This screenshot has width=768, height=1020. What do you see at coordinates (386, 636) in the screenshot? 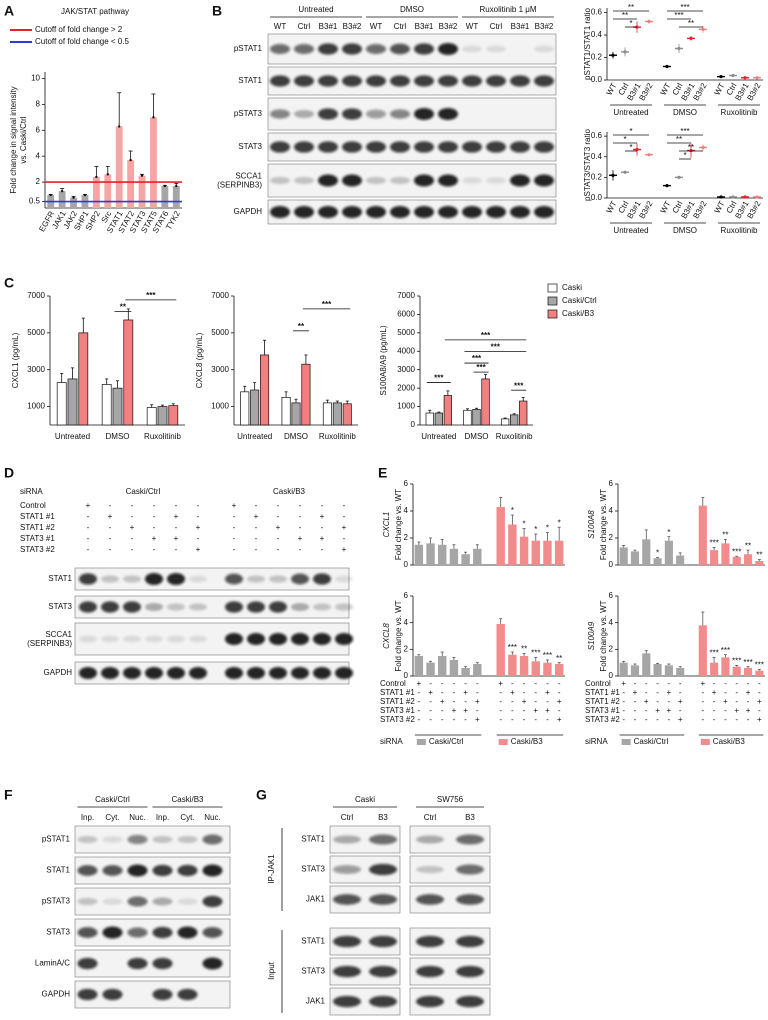
I see `gene-label: CXCL8` at bounding box center [386, 636].